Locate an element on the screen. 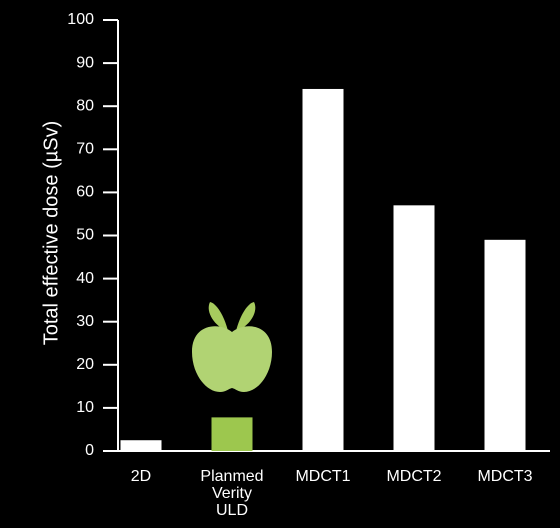 This screenshot has width=560, height=528. y-tick-label: 20 is located at coordinates (85, 364).